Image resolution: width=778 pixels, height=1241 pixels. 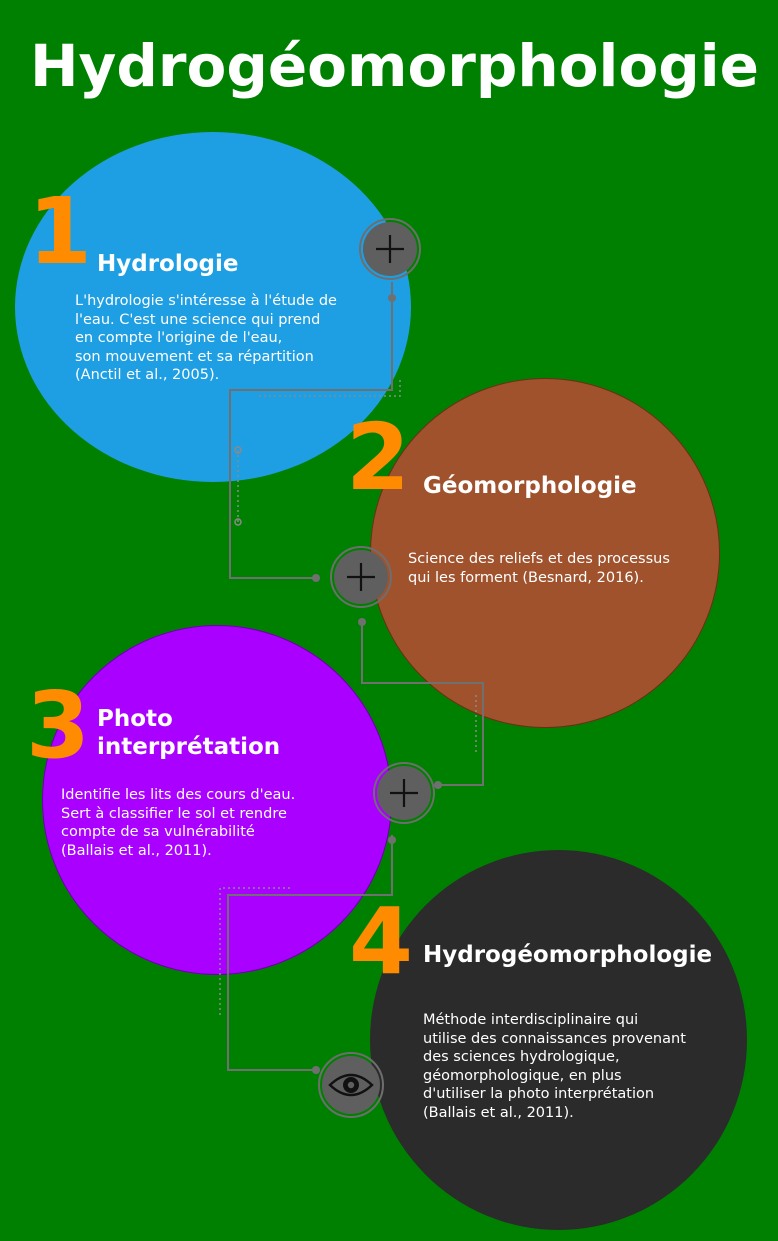 I want to click on step-2-expand-button, so click(x=361, y=577).